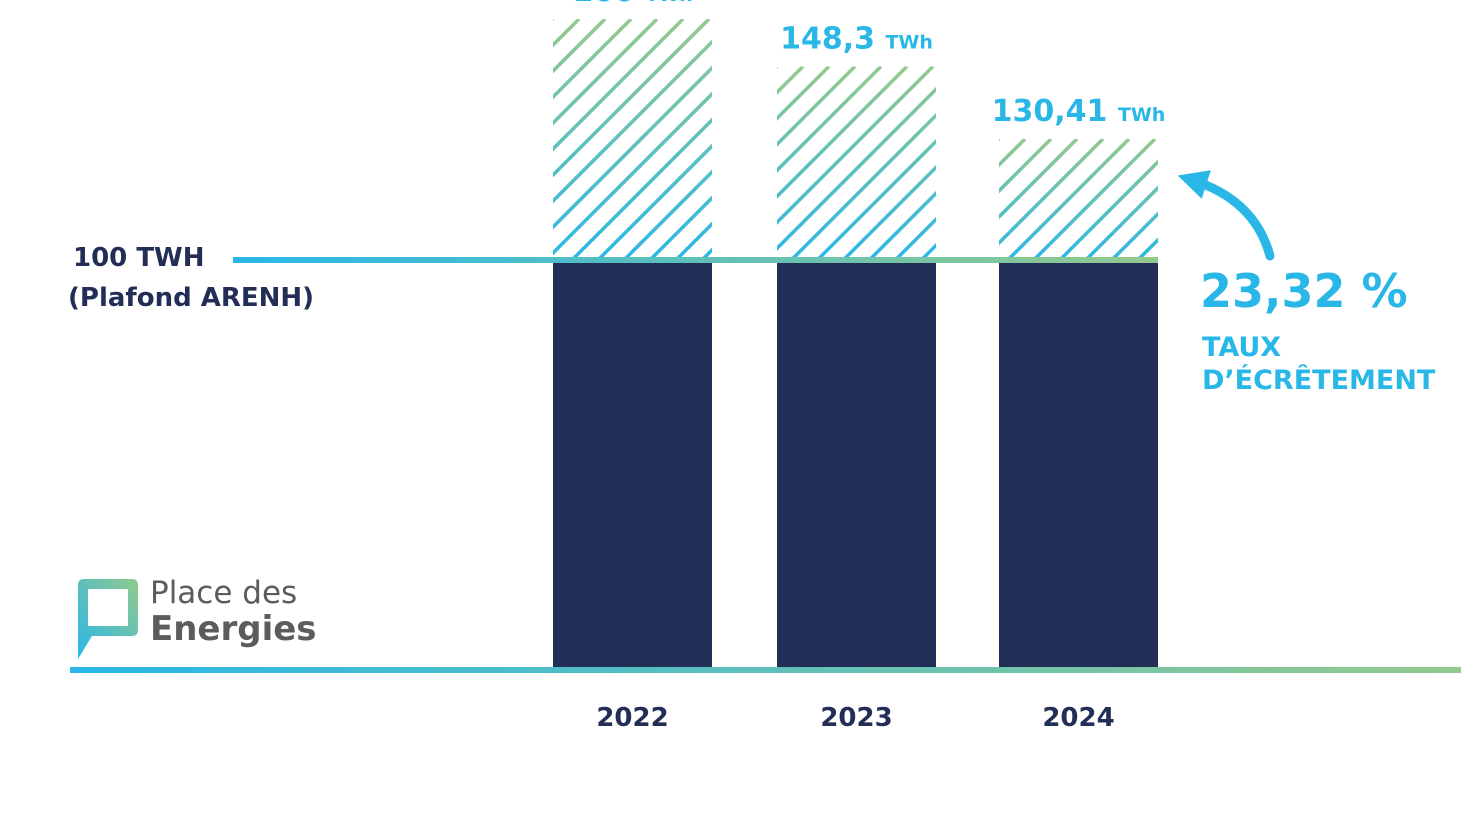  What do you see at coordinates (632, 464) in the screenshot?
I see `bar-capped-2022` at bounding box center [632, 464].